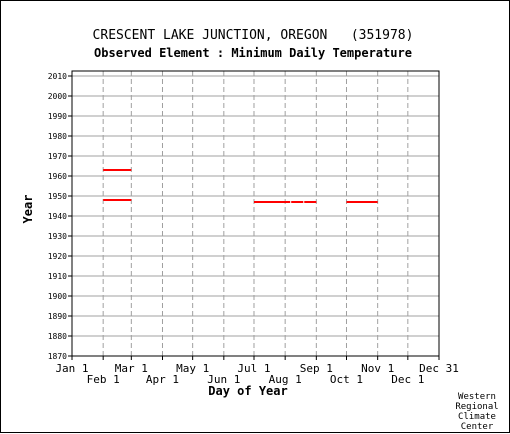 The image size is (510, 434). I want to click on y-tick-label: 1930, so click(57, 236).